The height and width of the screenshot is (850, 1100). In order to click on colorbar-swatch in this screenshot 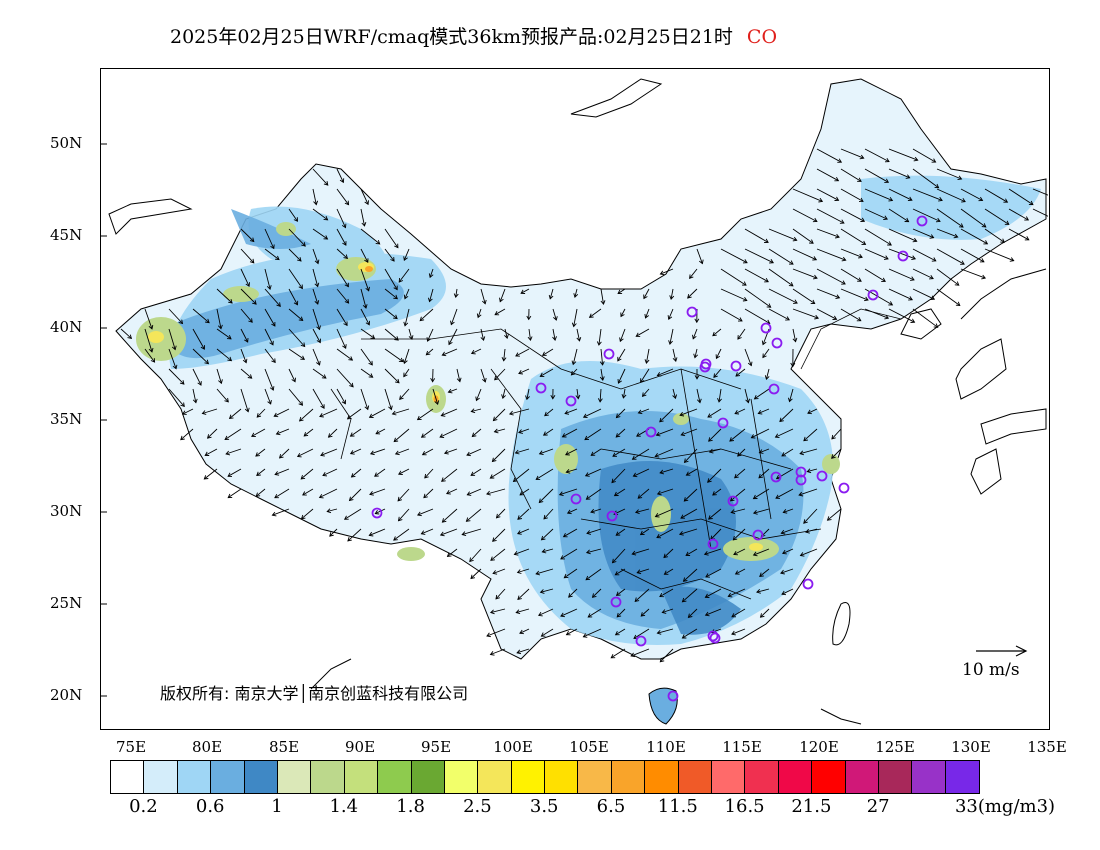, I will do `click(895, 777)`.